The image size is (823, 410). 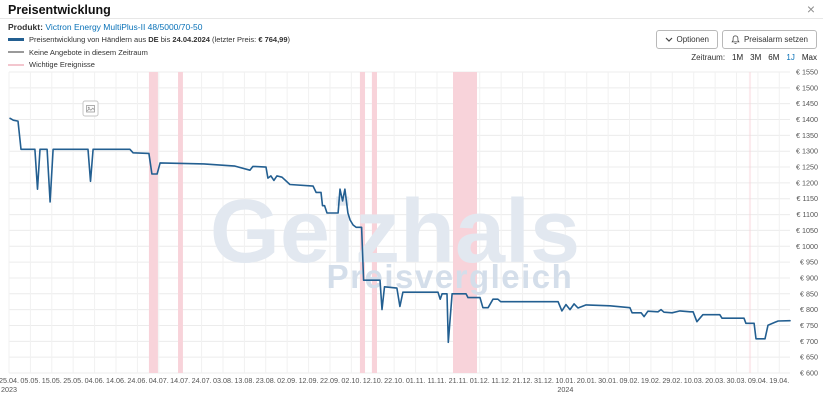 I want to click on options-button: Optionen, so click(x=686, y=39).